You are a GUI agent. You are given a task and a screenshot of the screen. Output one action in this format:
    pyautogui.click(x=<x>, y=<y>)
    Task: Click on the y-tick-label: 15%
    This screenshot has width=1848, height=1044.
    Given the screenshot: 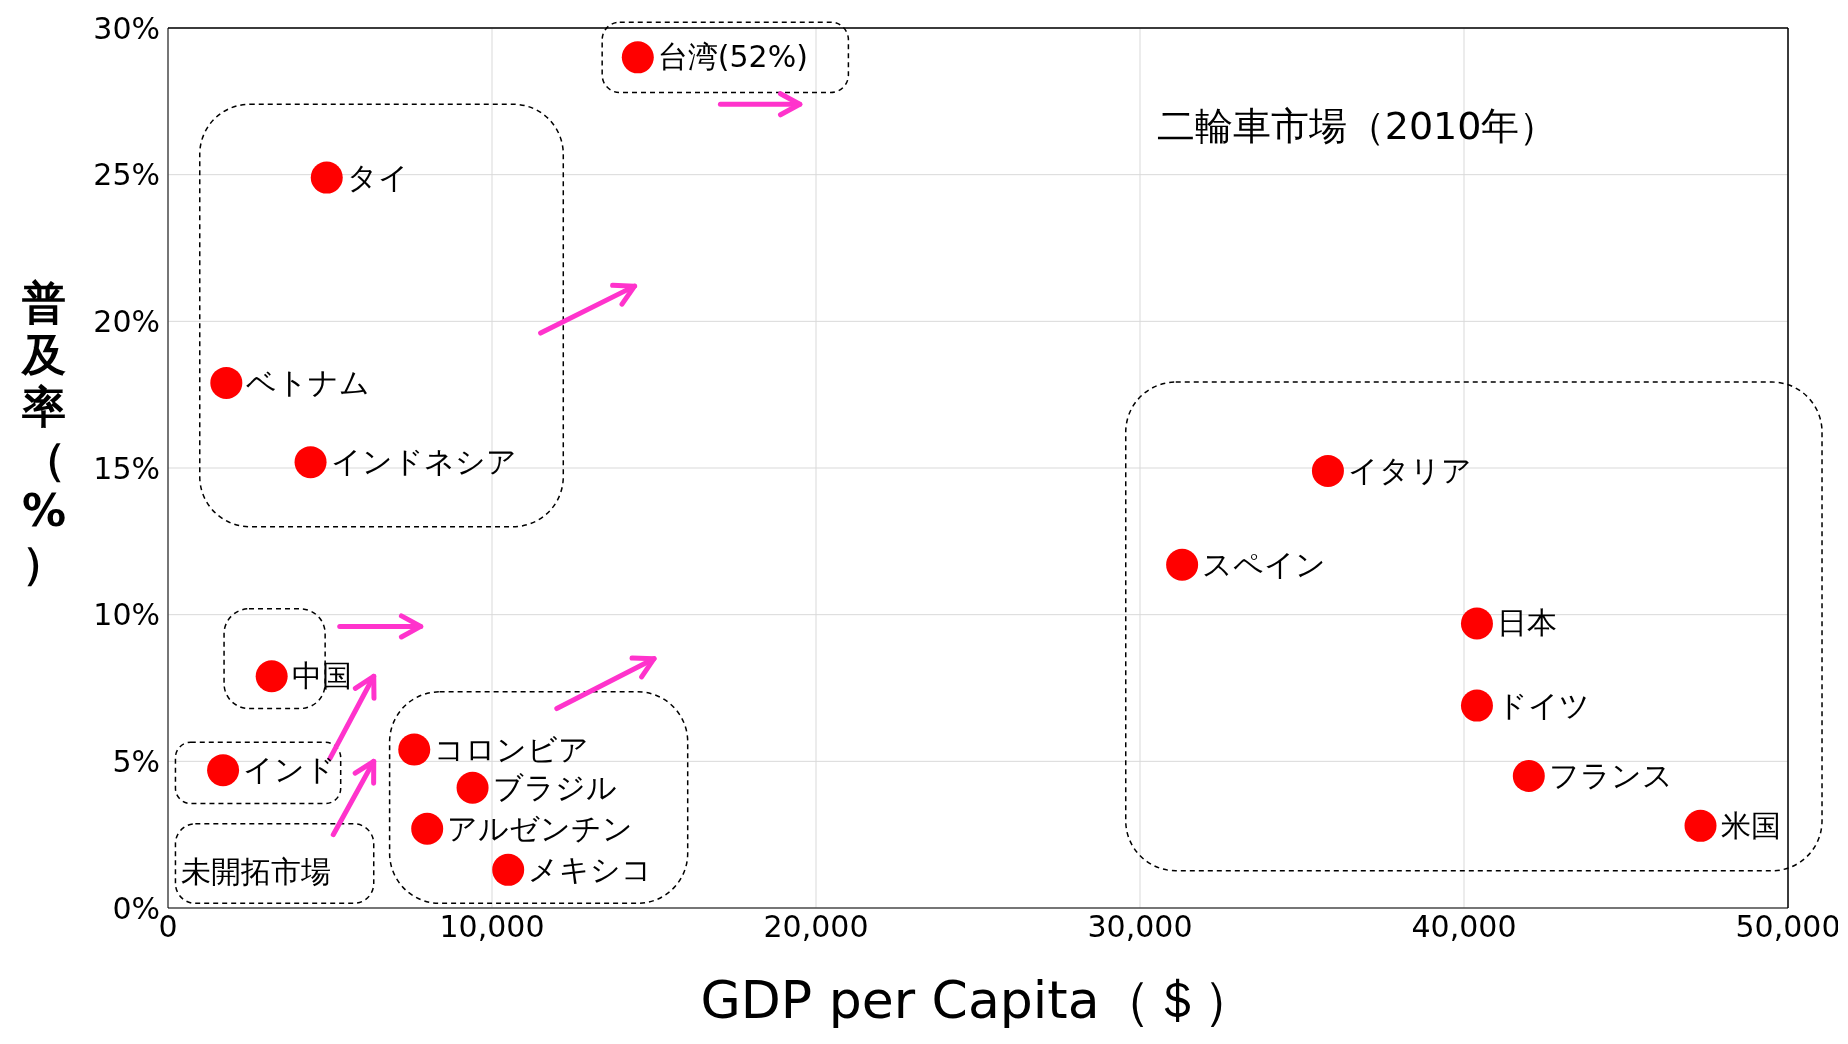 What is the action you would take?
    pyautogui.click(x=126, y=468)
    